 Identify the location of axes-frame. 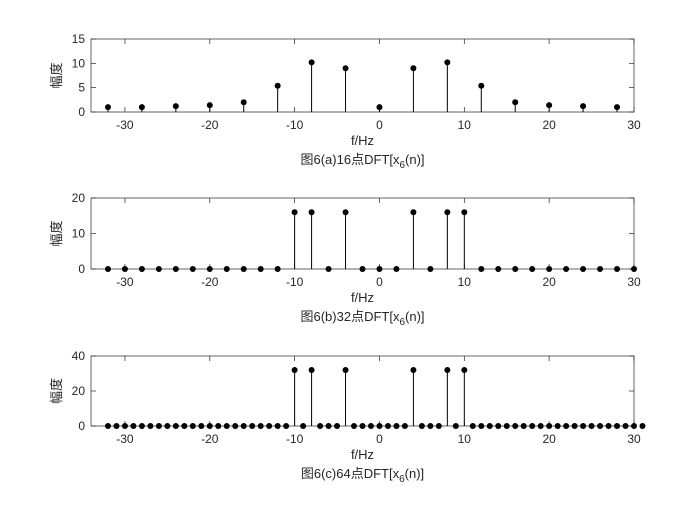
(362, 75).